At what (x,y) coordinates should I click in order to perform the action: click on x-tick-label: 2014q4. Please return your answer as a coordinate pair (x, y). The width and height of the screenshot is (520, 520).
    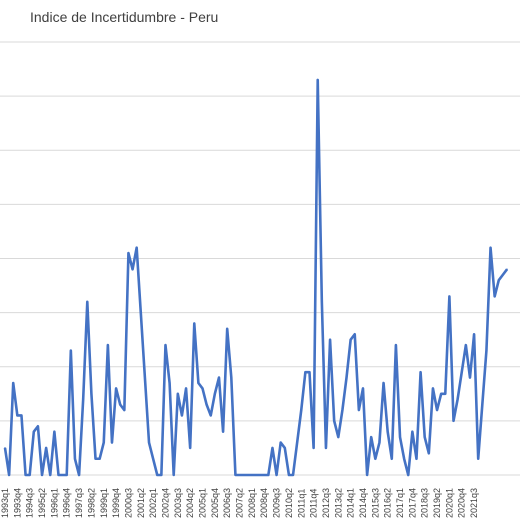
    Looking at the image, I should click on (363, 503).